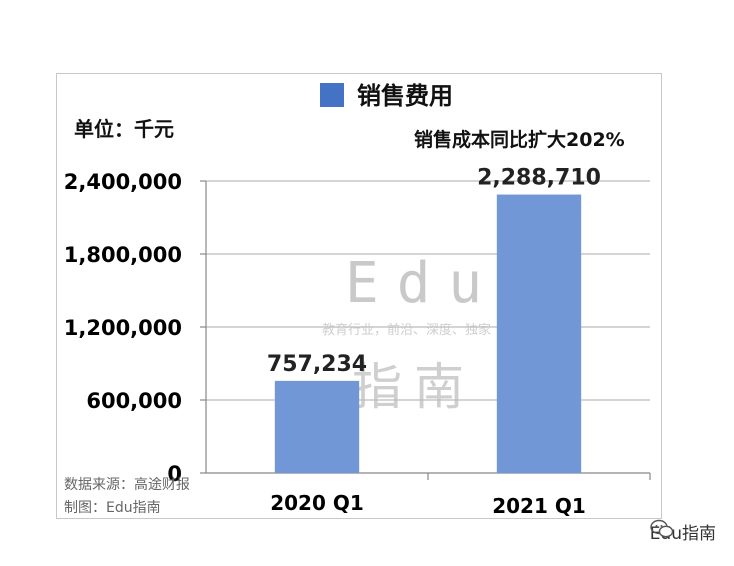 The height and width of the screenshot is (566, 734). What do you see at coordinates (332, 95) in the screenshot?
I see `legend-swatch` at bounding box center [332, 95].